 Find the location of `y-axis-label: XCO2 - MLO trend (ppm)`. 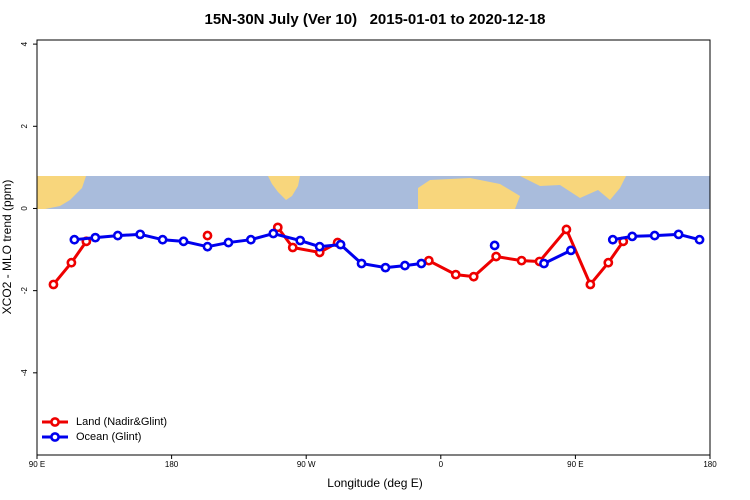

y-axis-label: XCO2 - MLO trend (ppm) is located at coordinates (7, 247).